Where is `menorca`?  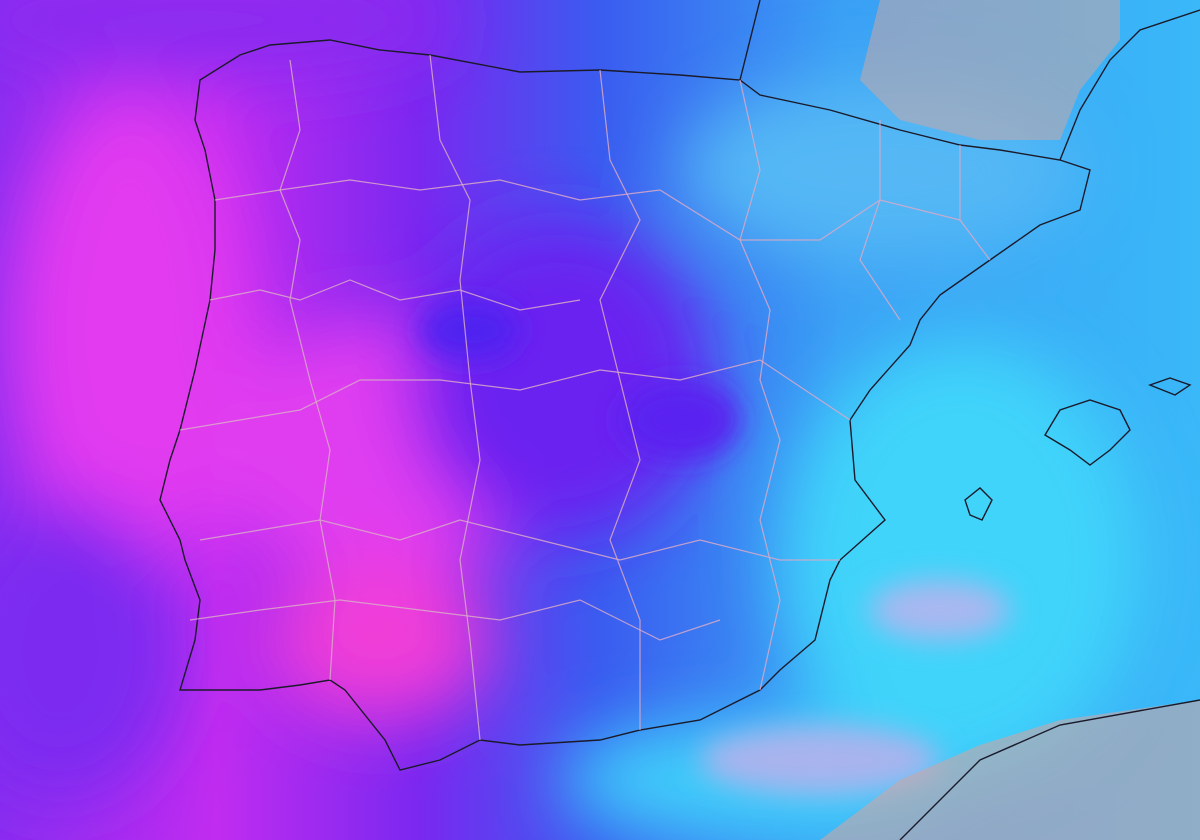 menorca is located at coordinates (1170, 386).